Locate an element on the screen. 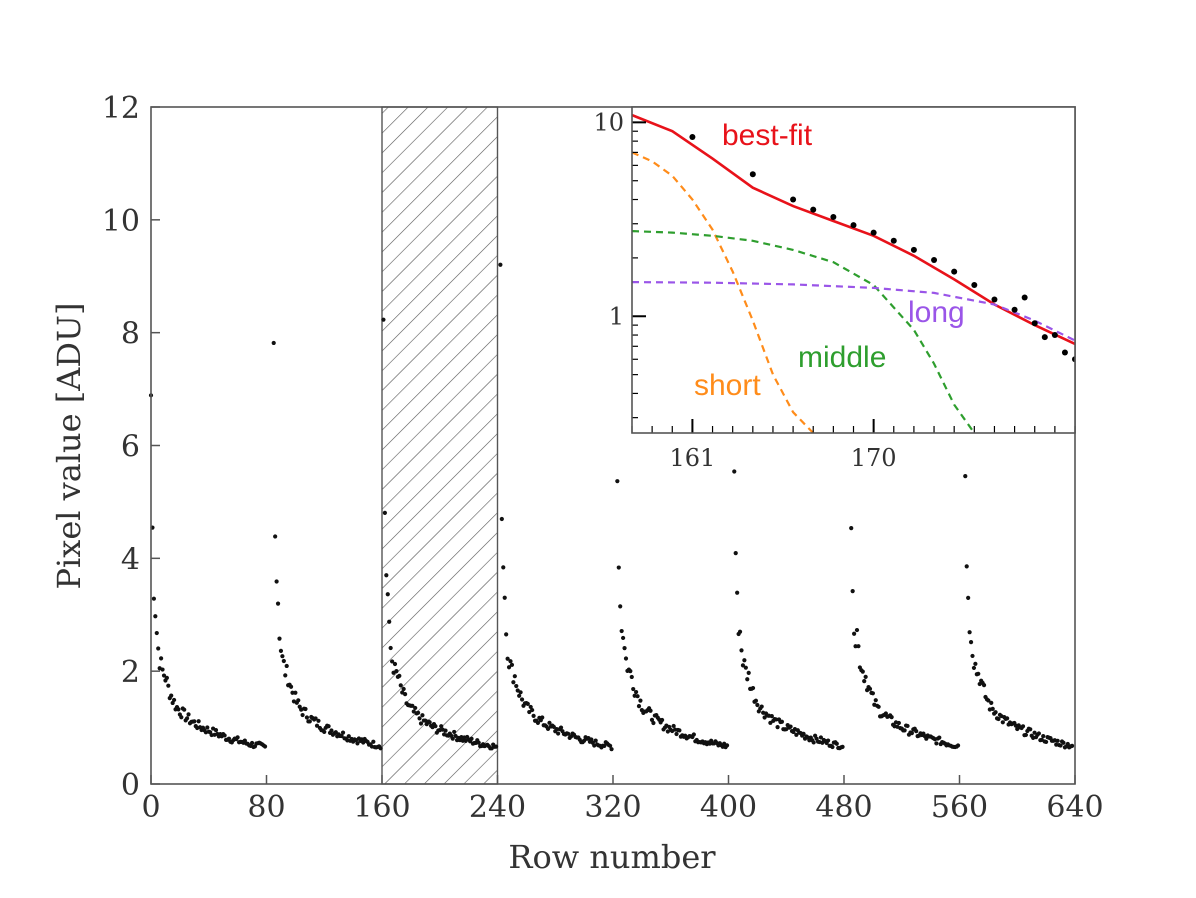  x-tick-label: 240 is located at coordinates (497, 807).